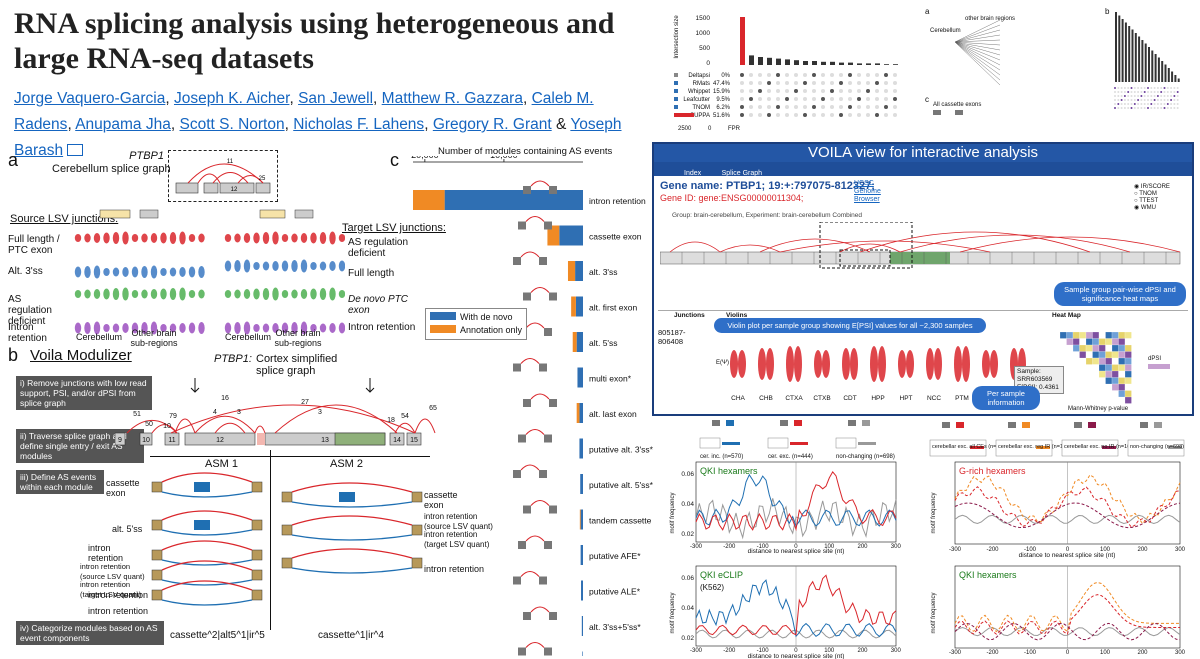 The width and height of the screenshot is (1200, 659). I want to click on cassette-left-start, so click(157, 487).